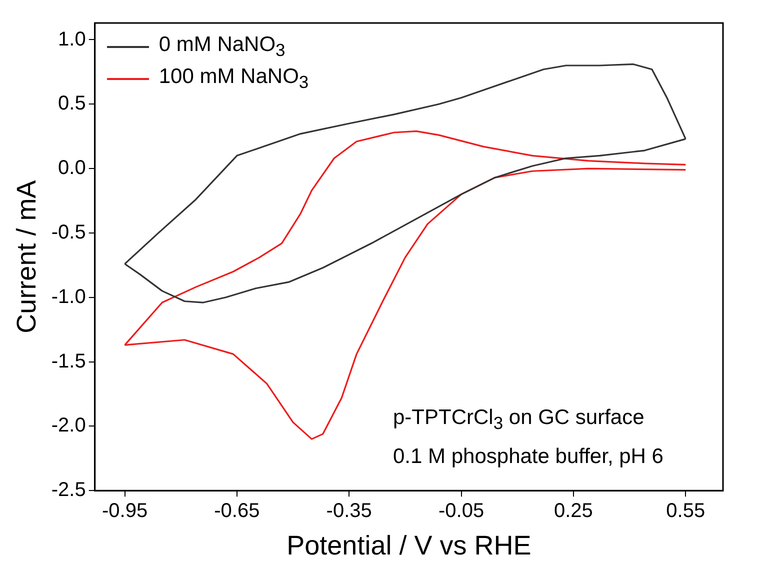  I want to click on x-axis-title: Potential / V vs RHE, so click(409, 545).